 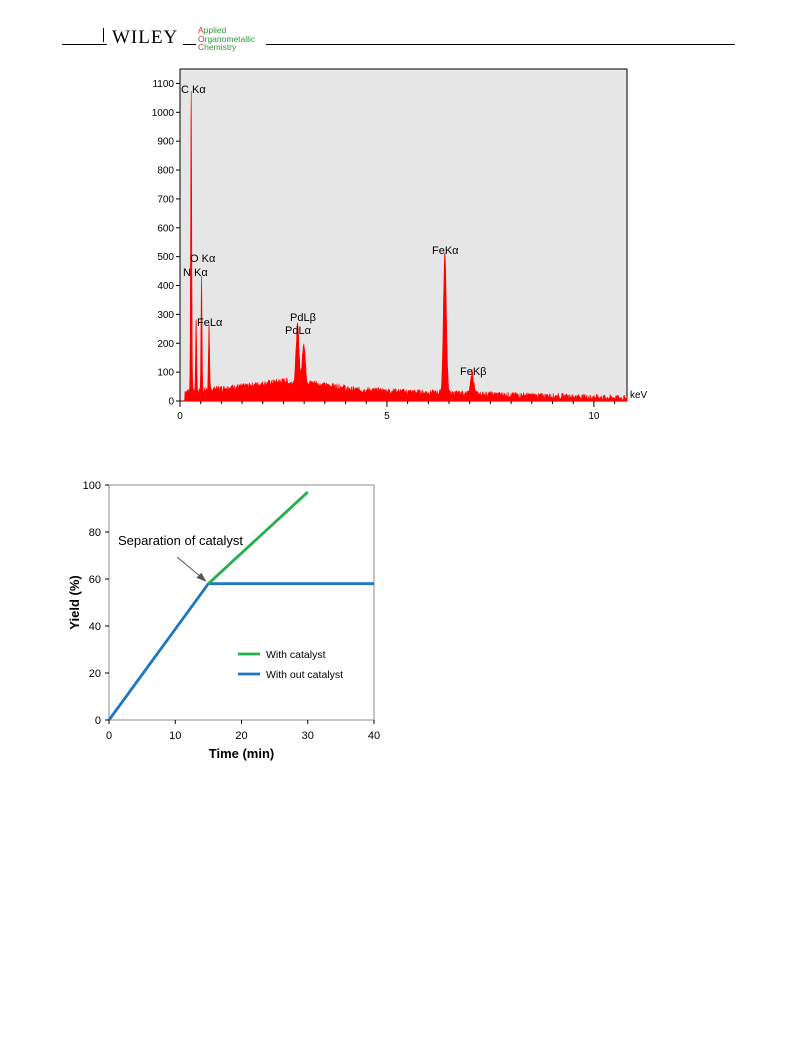 I want to click on peak-label: O Kα, so click(x=203, y=259).